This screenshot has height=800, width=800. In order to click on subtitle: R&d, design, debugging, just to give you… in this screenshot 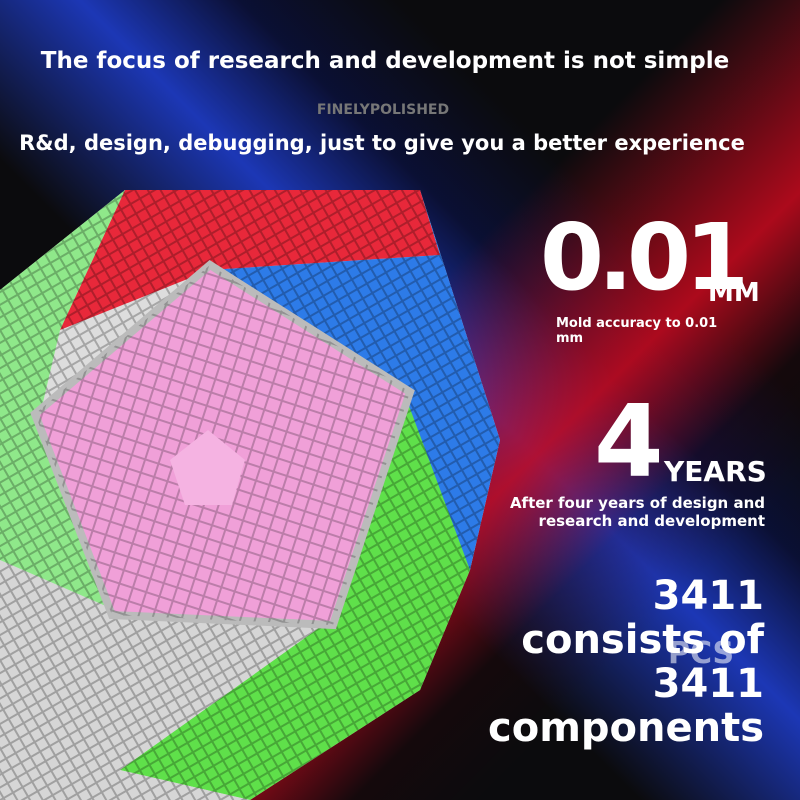, I will do `click(382, 143)`.